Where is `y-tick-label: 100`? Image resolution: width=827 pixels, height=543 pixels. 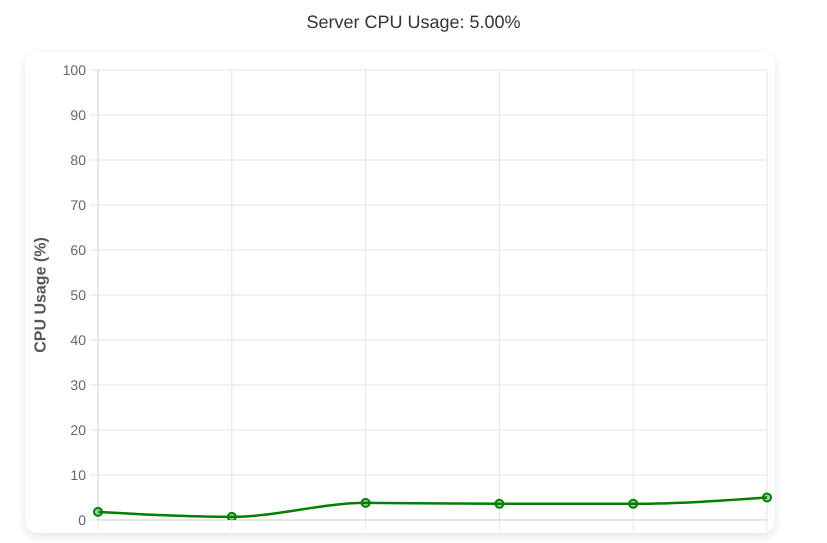 y-tick-label: 100 is located at coordinates (74, 70).